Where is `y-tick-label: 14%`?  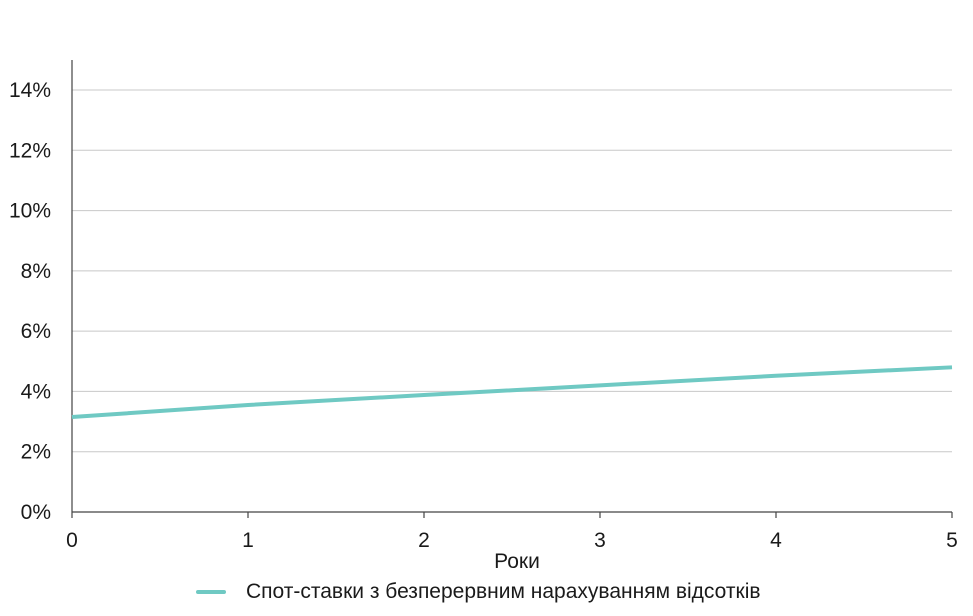
y-tick-label: 14% is located at coordinates (30, 90).